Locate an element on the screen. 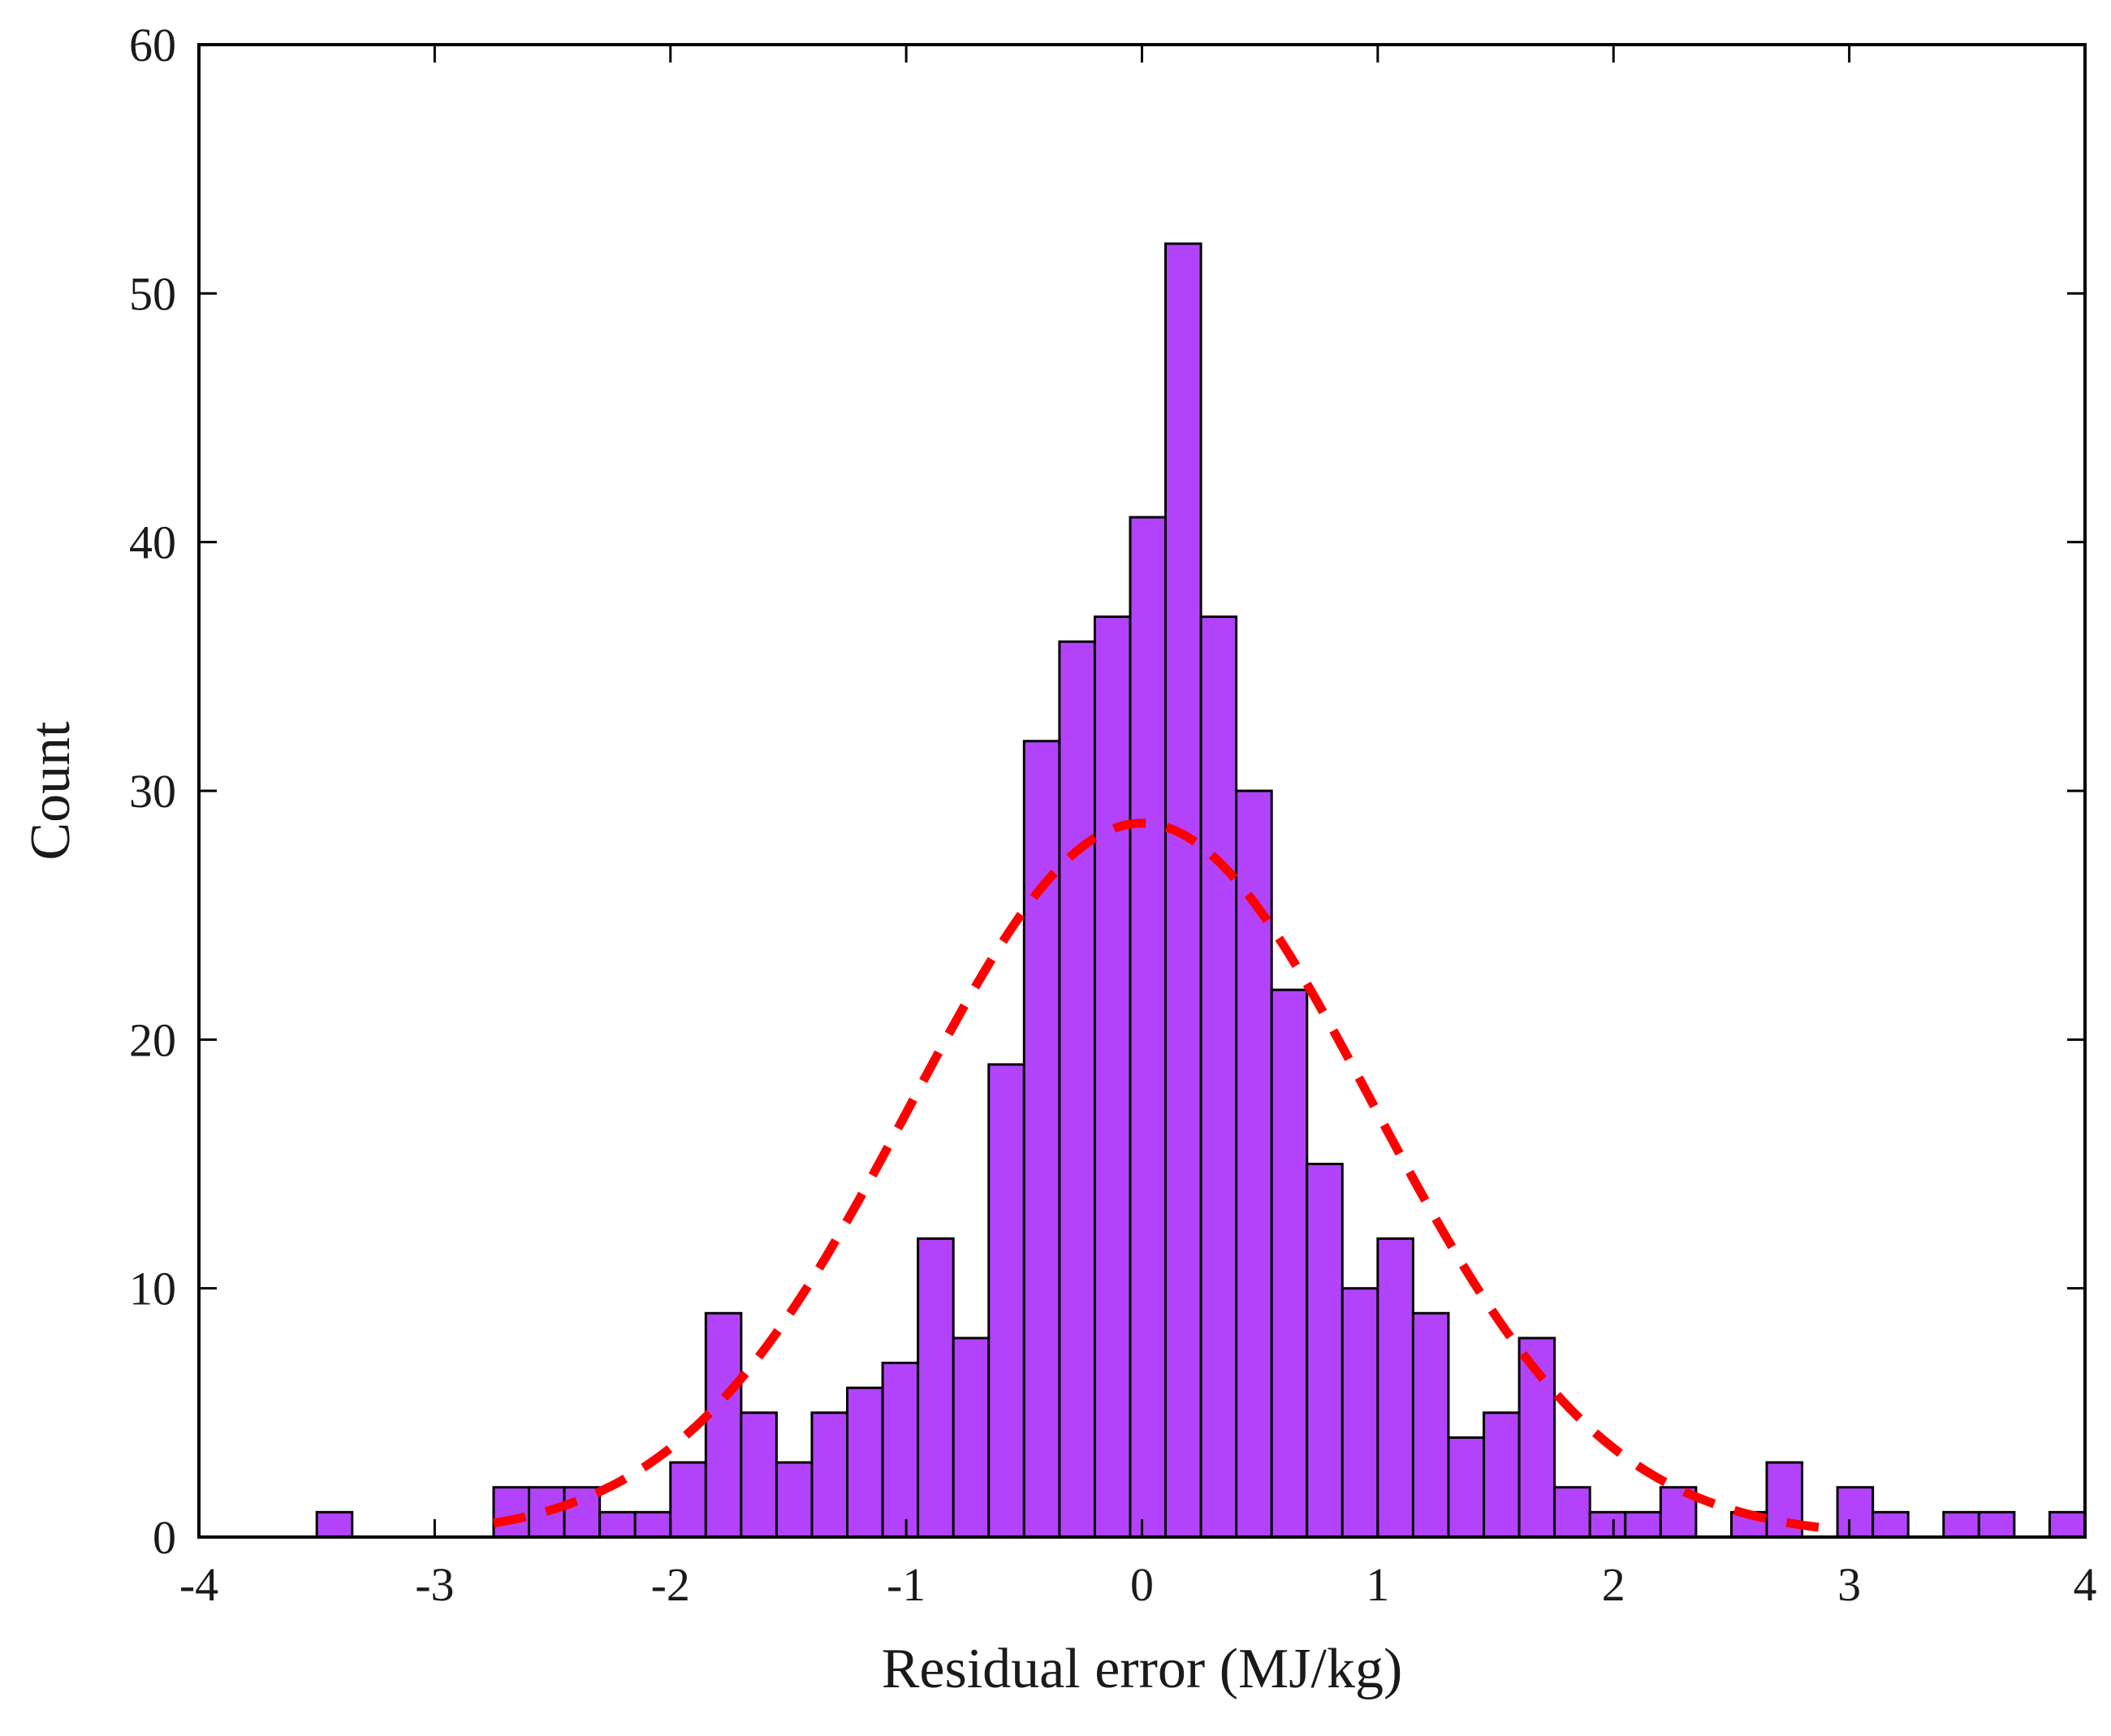 Image resolution: width=2111 pixels, height=1736 pixels. y-tick-label: 20 is located at coordinates (152, 1039).